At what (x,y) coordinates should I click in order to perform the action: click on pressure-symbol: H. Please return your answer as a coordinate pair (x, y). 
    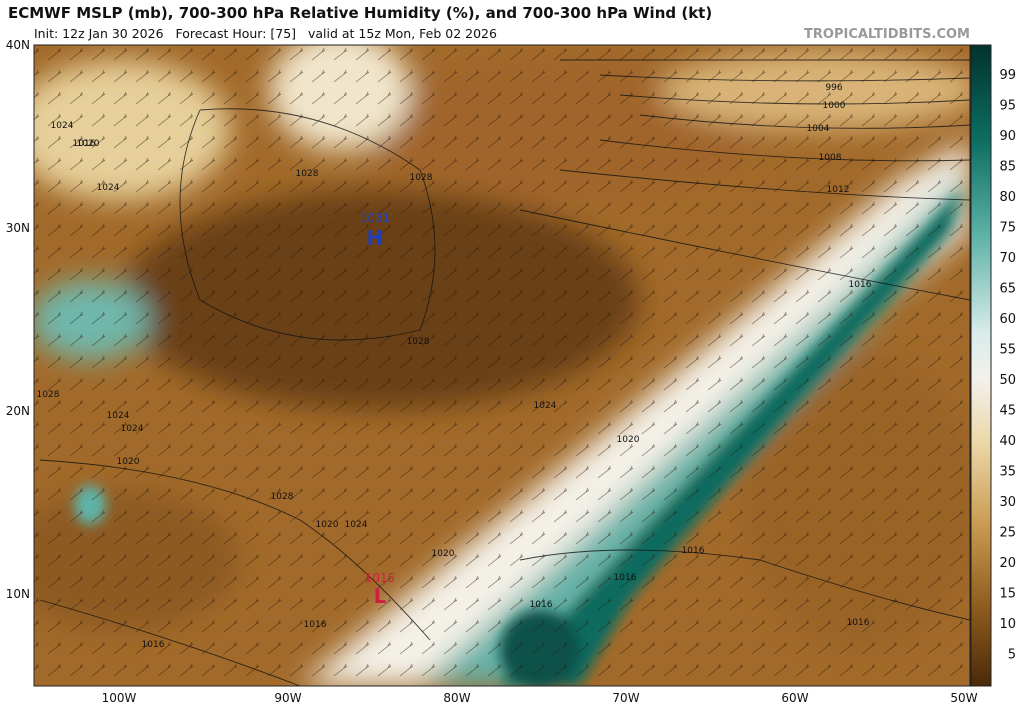
    Looking at the image, I should click on (375, 238).